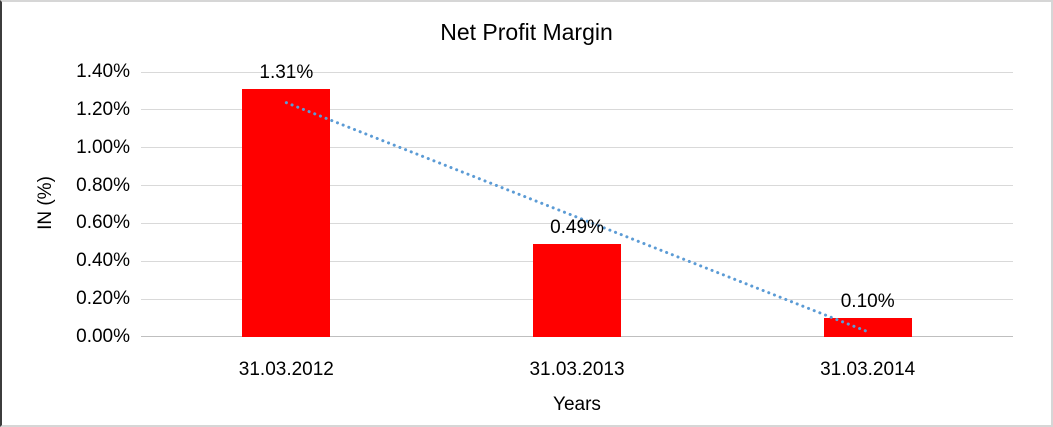 The width and height of the screenshot is (1053, 427). Describe the element at coordinates (286, 73) in the screenshot. I see `bar-value-label: 1.31%` at that location.